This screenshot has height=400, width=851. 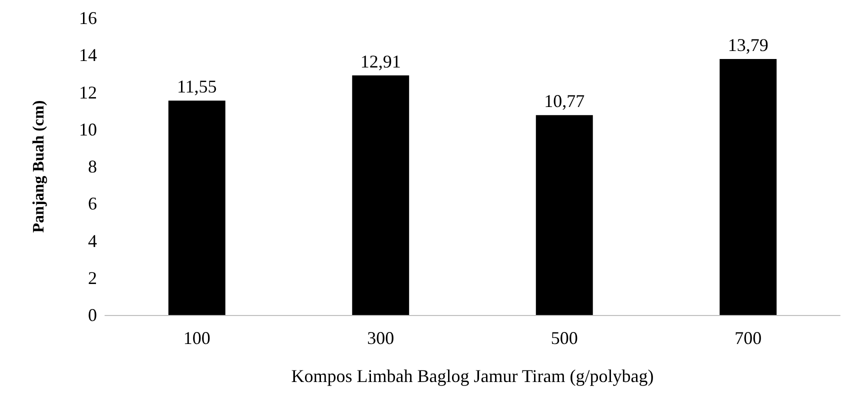 I want to click on x-tick-label: 100, so click(x=196, y=338).